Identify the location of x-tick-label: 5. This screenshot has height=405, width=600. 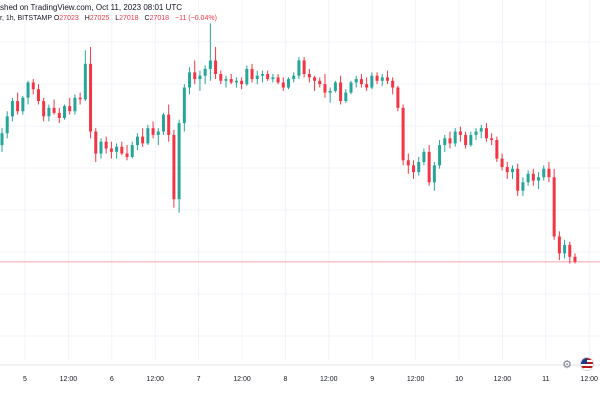
(25, 379).